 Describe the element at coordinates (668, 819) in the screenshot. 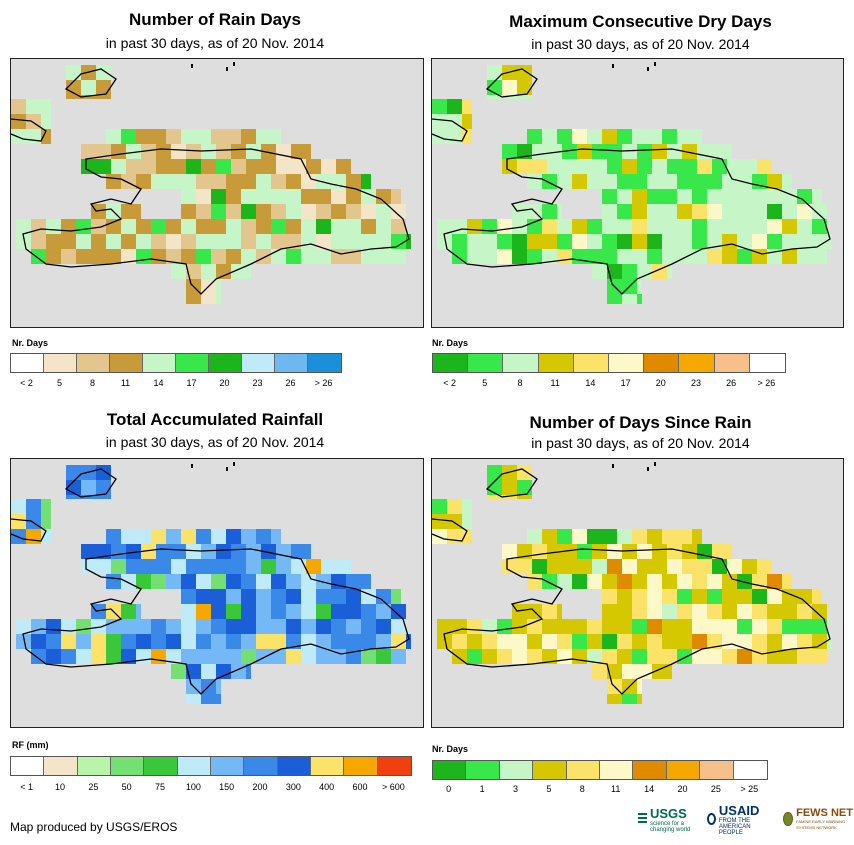

I see `usgs-logo: USGS science for a changing world` at that location.